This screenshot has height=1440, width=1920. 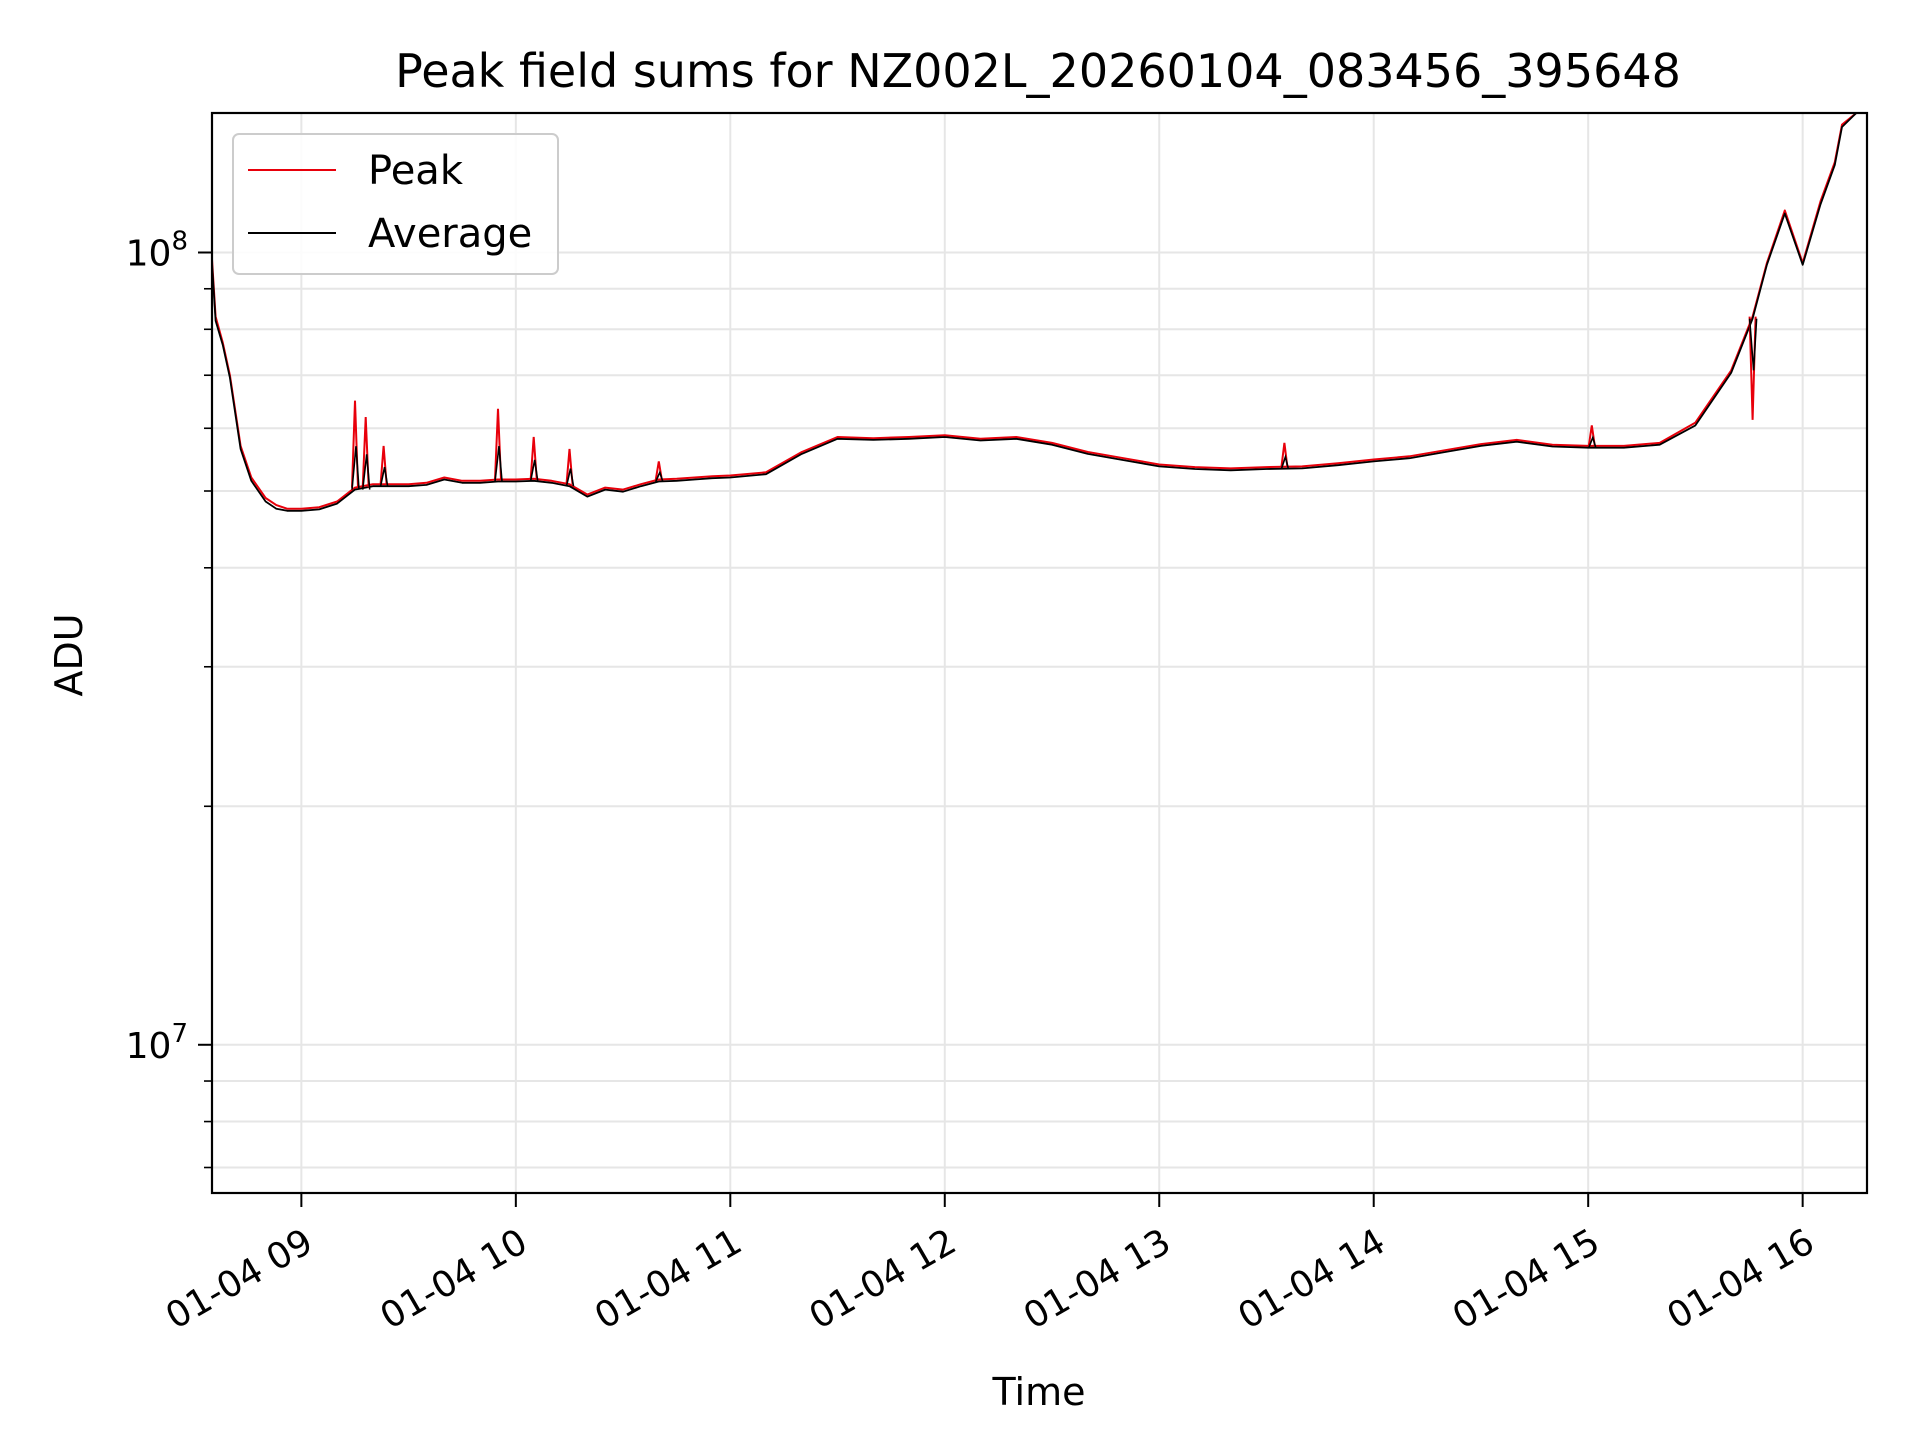 I want to click on x-tick-label: 01-04 15, so click(x=1526, y=1279).